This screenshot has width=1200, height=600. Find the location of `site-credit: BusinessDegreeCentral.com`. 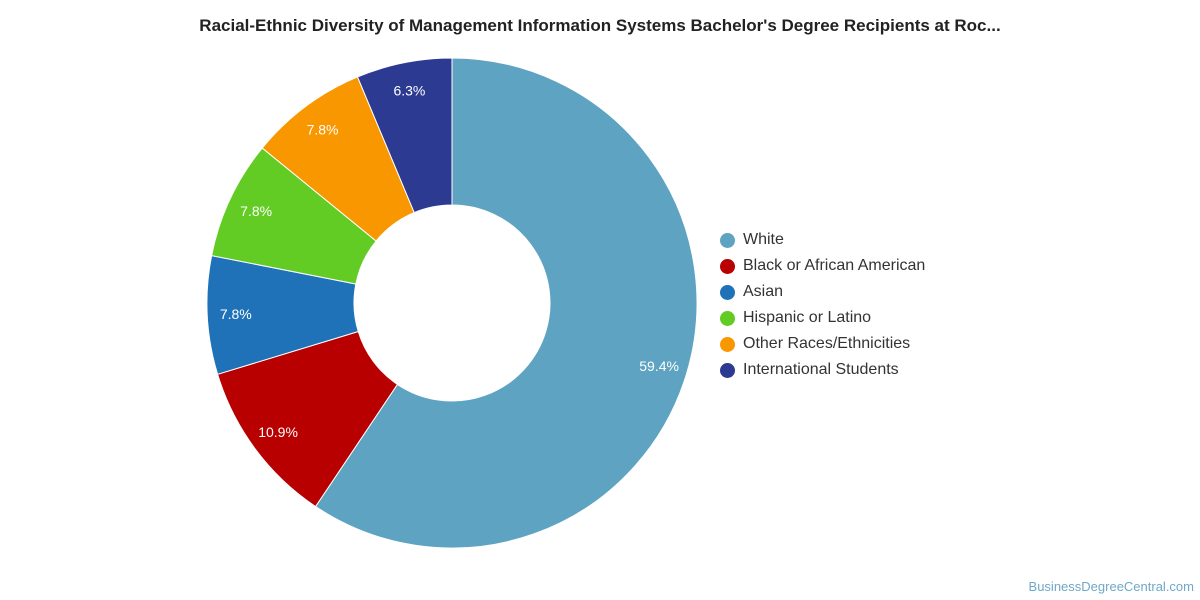

site-credit: BusinessDegreeCentral.com is located at coordinates (1111, 586).